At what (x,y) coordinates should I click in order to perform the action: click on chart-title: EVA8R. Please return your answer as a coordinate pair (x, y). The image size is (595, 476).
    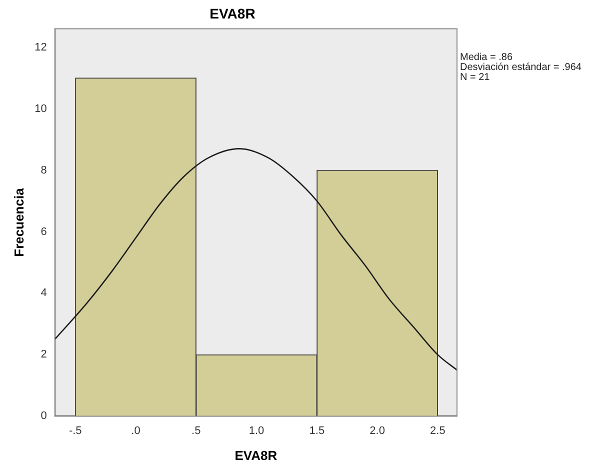
    Looking at the image, I should click on (233, 13).